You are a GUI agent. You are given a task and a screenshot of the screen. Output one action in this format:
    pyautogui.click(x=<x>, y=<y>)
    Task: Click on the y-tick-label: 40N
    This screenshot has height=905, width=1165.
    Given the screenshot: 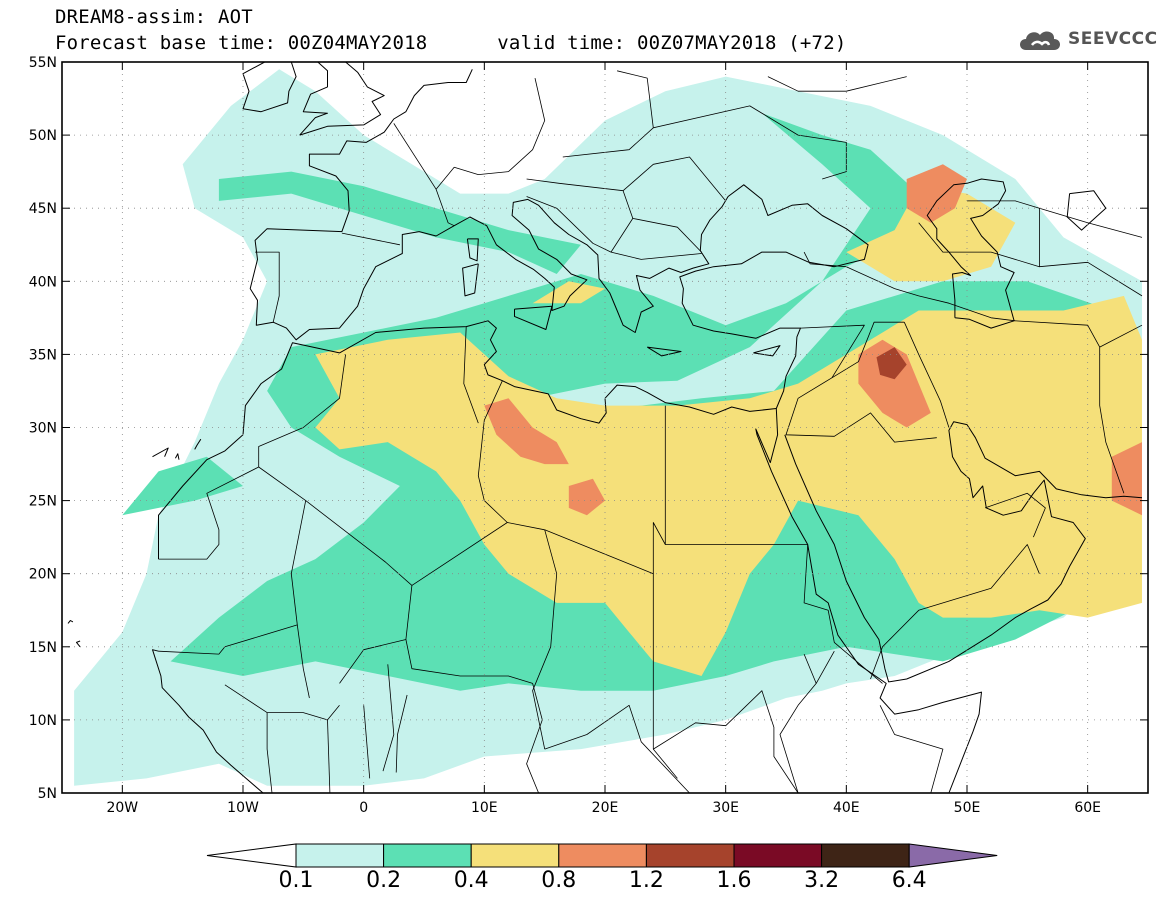 What is the action you would take?
    pyautogui.click(x=43, y=282)
    